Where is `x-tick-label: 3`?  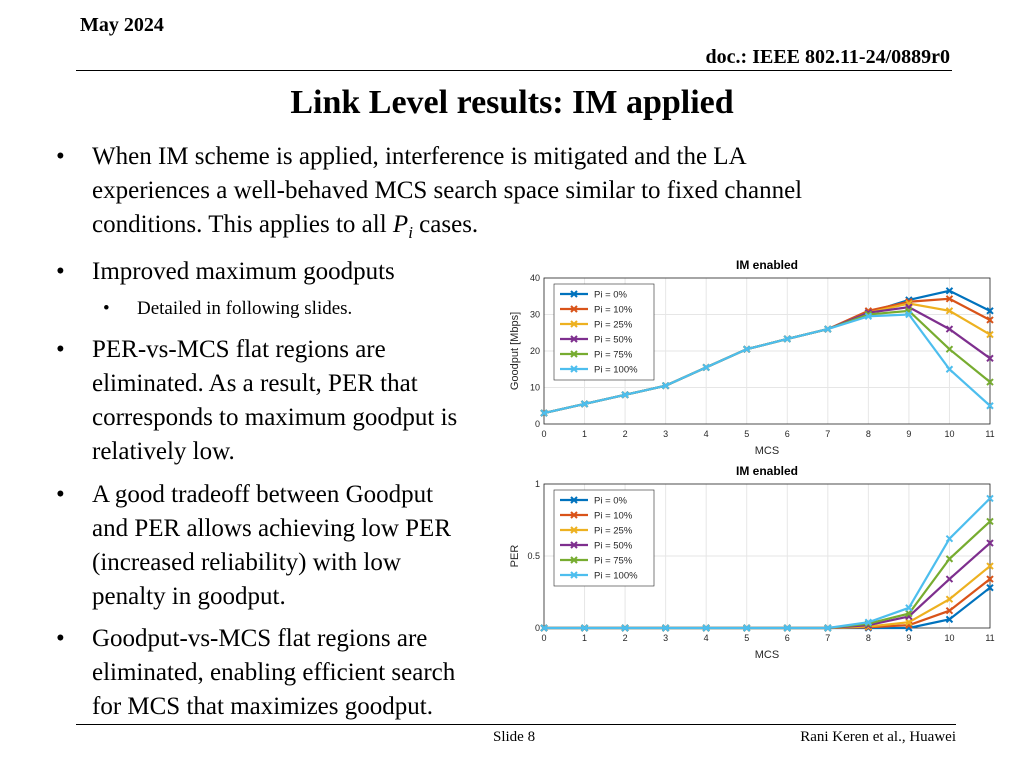 x-tick-label: 3 is located at coordinates (665, 638).